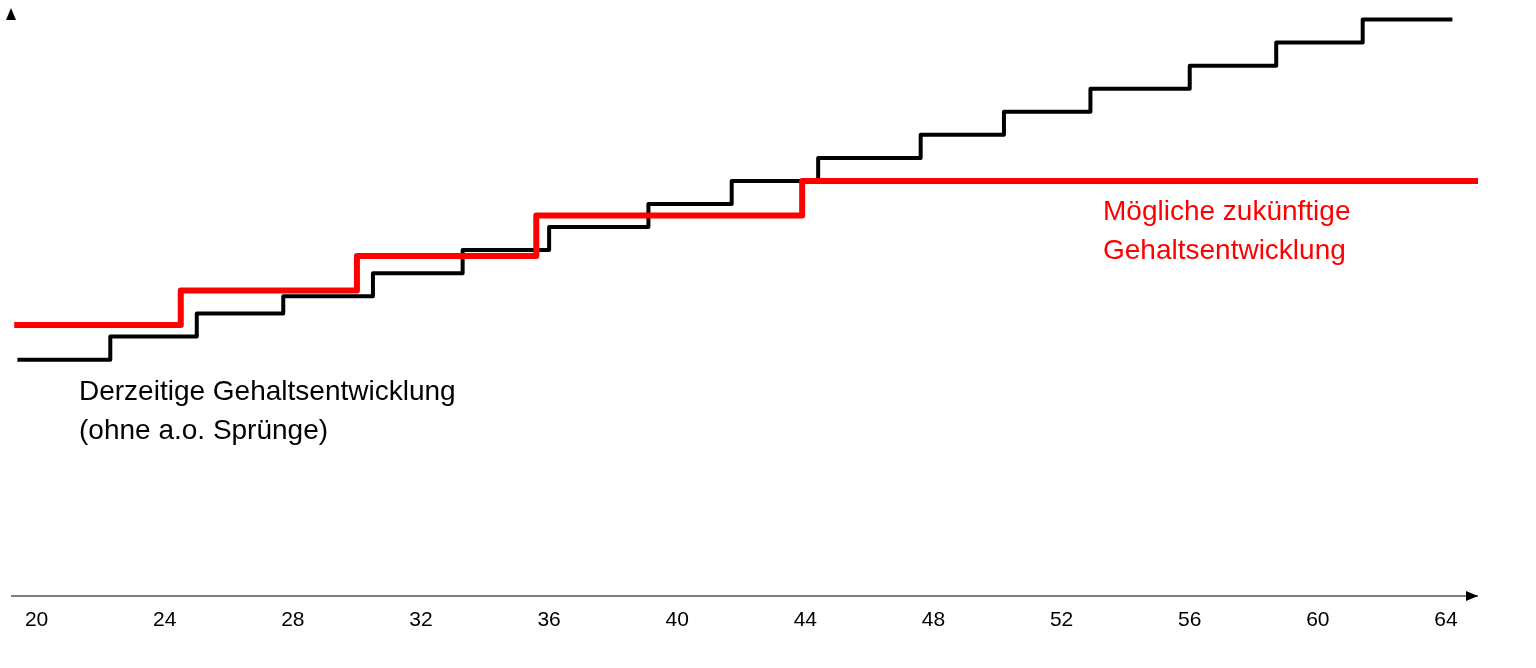  What do you see at coordinates (36, 618) in the screenshot?
I see `x-tick-label: 20` at bounding box center [36, 618].